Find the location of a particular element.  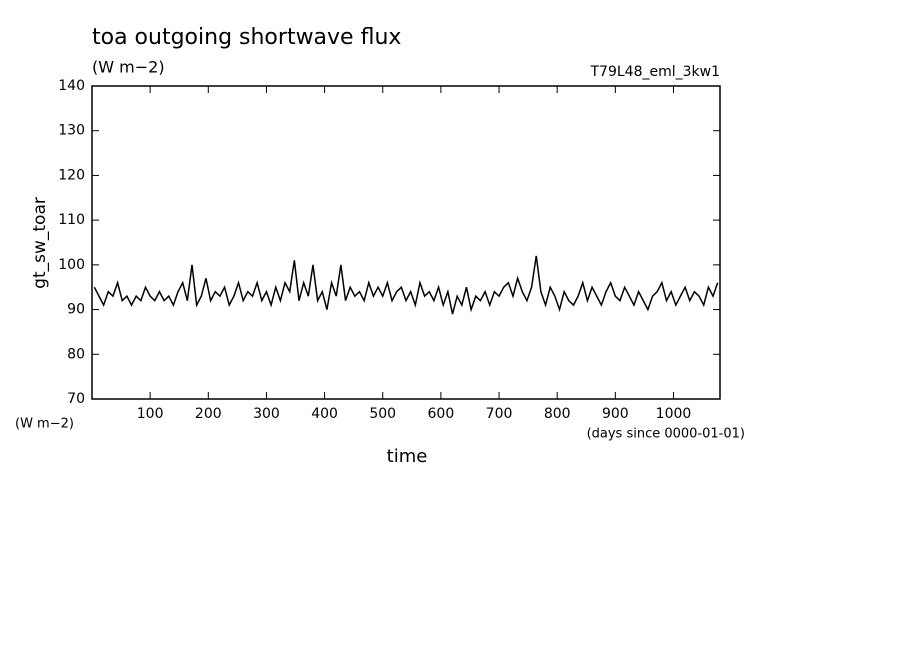

y-tick-label: 90 is located at coordinates (76, 310).